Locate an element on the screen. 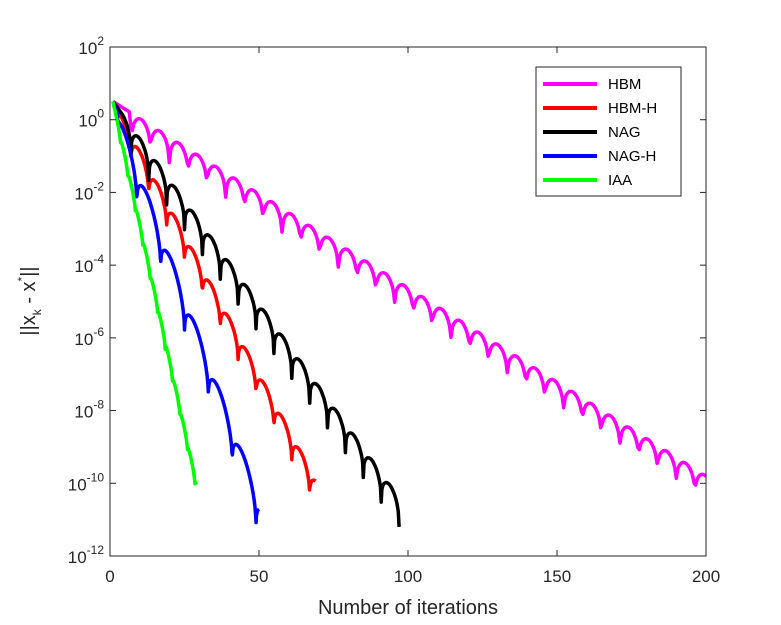 This screenshot has width=781, height=625. x-tick-label: 150 is located at coordinates (557, 576).